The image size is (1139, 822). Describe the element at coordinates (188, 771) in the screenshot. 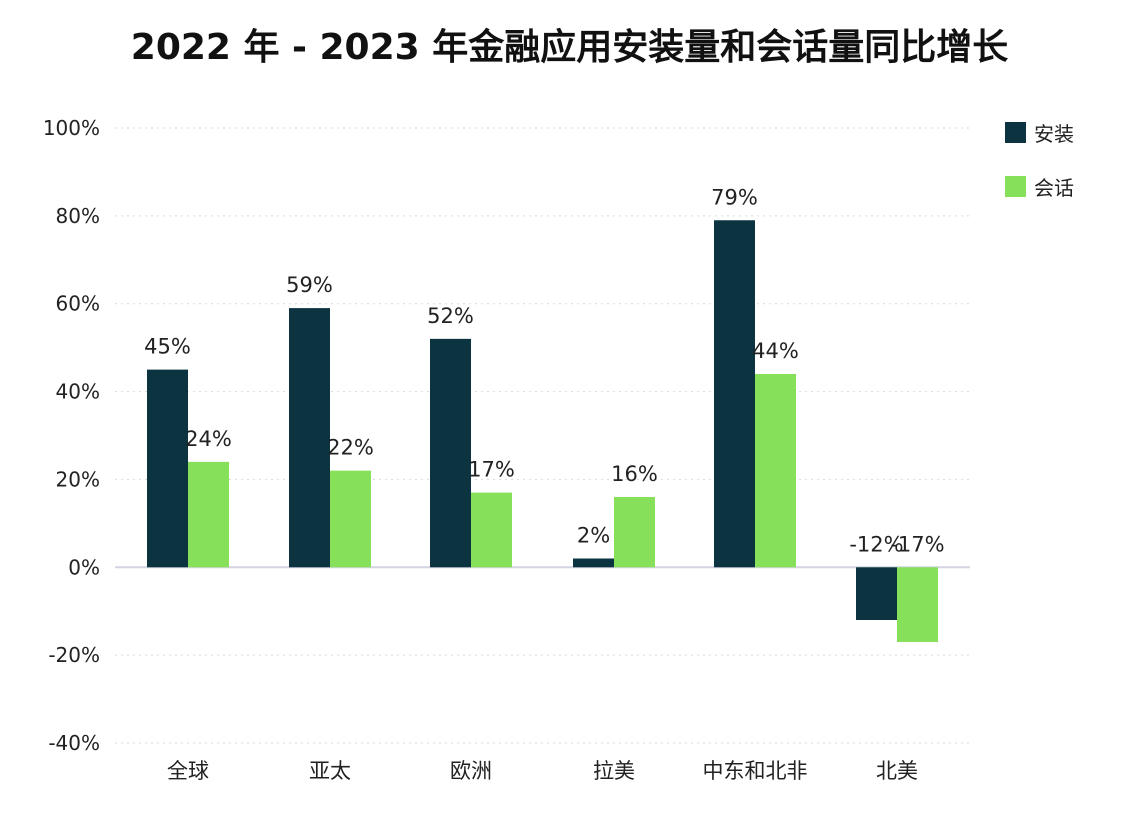

I see `x-tick-label: 全球` at that location.